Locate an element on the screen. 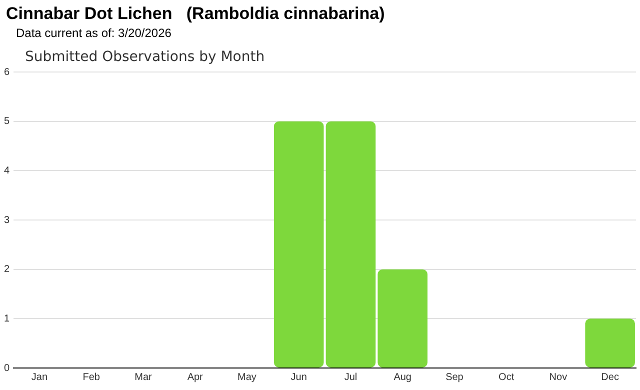 The image size is (640, 390). x-tick-label: Jun is located at coordinates (298, 377).